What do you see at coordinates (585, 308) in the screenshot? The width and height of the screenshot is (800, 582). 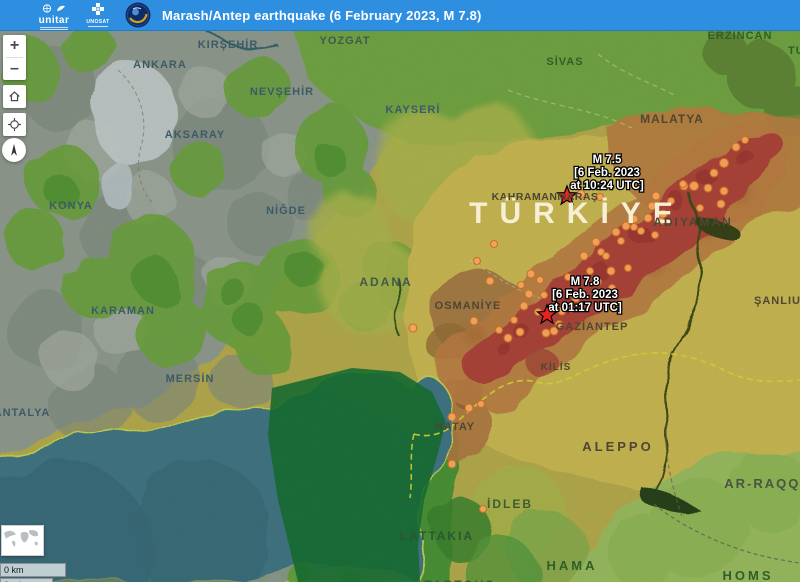 I see `epicenter-annotation: at 01:17 UTC]` at bounding box center [585, 308].